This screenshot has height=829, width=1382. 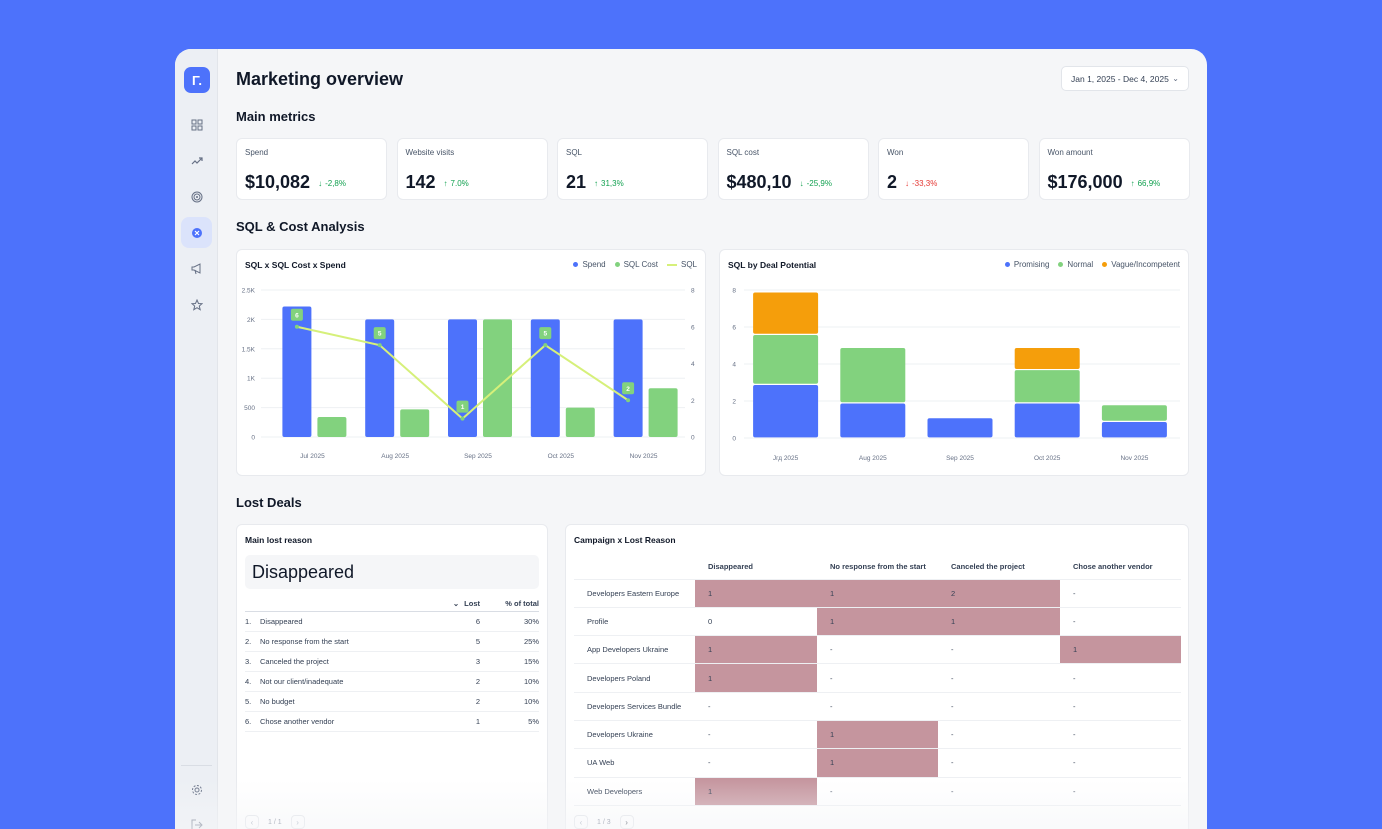 What do you see at coordinates (634, 622) in the screenshot?
I see `campaign-name: Profile` at bounding box center [634, 622].